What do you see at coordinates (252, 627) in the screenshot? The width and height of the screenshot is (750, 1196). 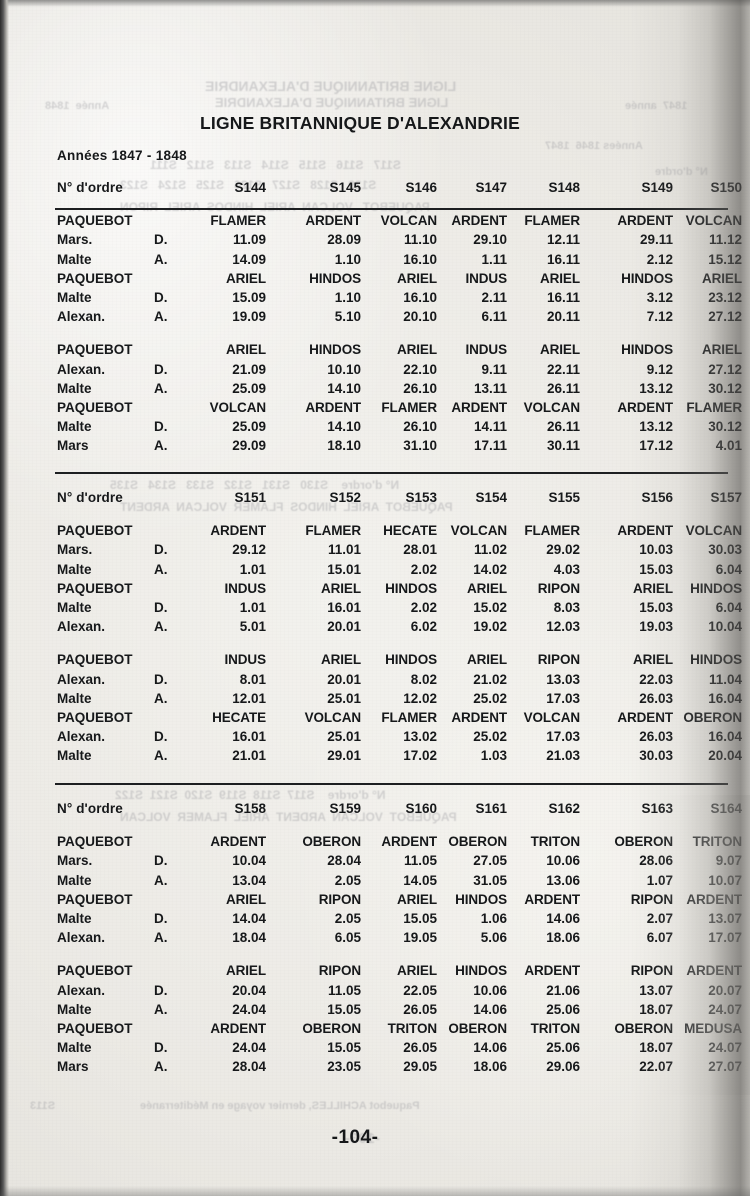 I see `date-cell: 5.01` at bounding box center [252, 627].